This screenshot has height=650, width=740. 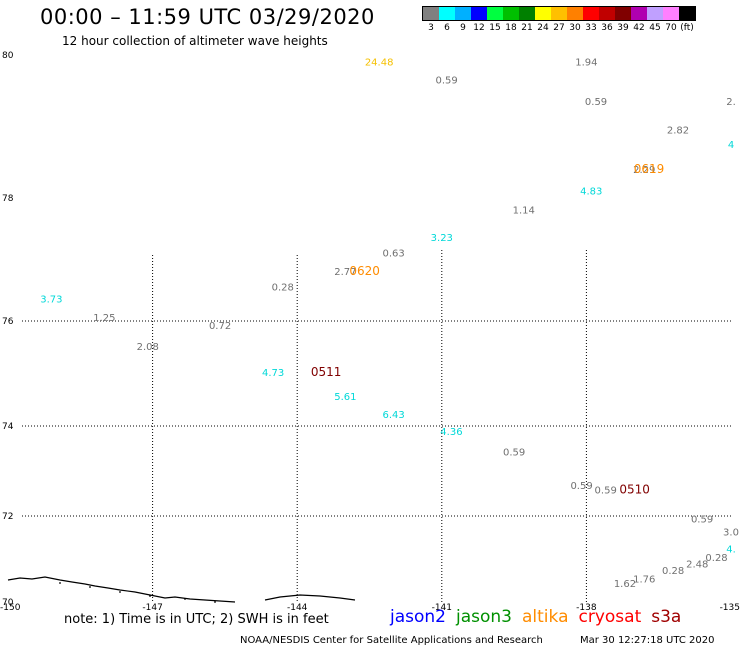 I want to click on wave-height-value: 4.36, so click(x=451, y=432).